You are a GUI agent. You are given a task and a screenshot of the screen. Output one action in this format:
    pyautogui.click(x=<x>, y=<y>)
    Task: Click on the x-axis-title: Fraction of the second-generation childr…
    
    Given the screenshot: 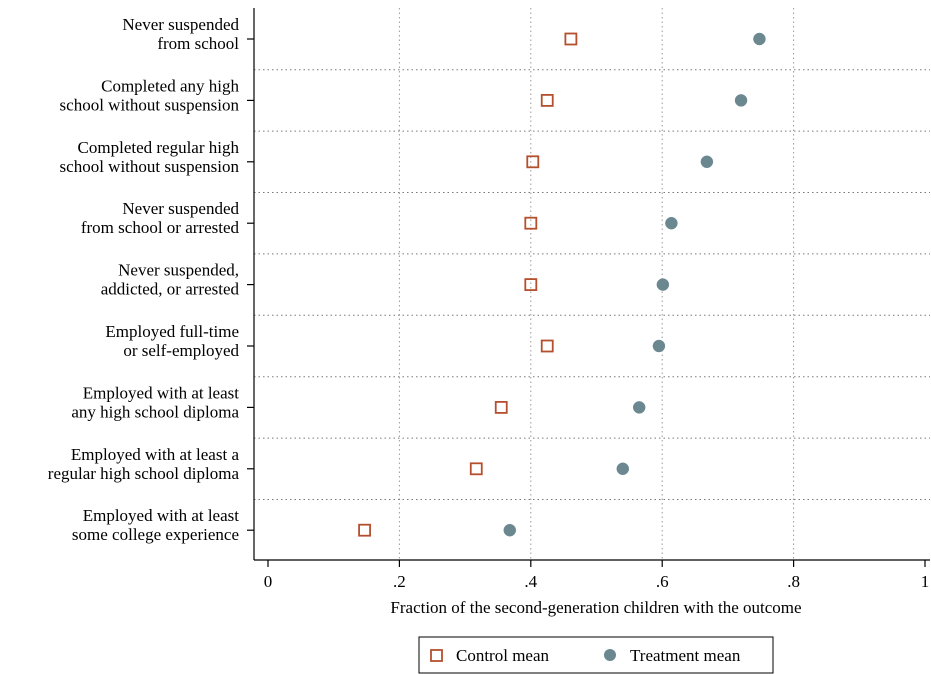 What is the action you would take?
    pyautogui.click(x=595, y=607)
    